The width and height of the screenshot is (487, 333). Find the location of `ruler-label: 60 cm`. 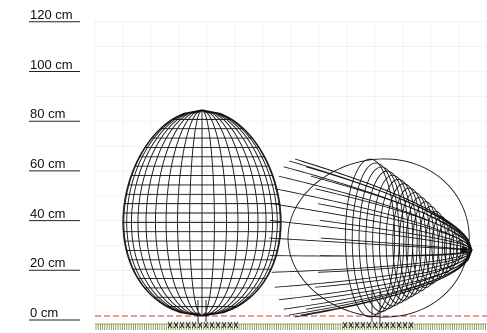

ruler-label: 60 cm is located at coordinates (48, 163).